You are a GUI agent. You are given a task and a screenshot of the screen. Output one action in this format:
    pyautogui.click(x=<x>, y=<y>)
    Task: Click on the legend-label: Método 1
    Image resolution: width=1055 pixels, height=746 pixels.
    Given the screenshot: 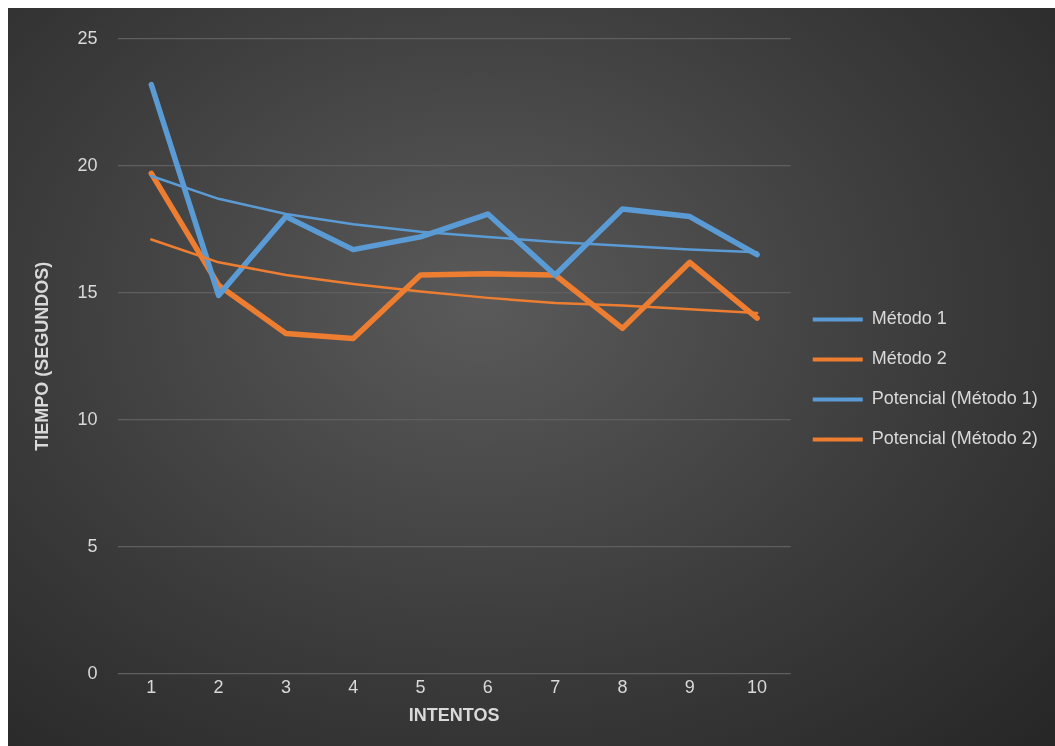 What is the action you would take?
    pyautogui.click(x=909, y=318)
    